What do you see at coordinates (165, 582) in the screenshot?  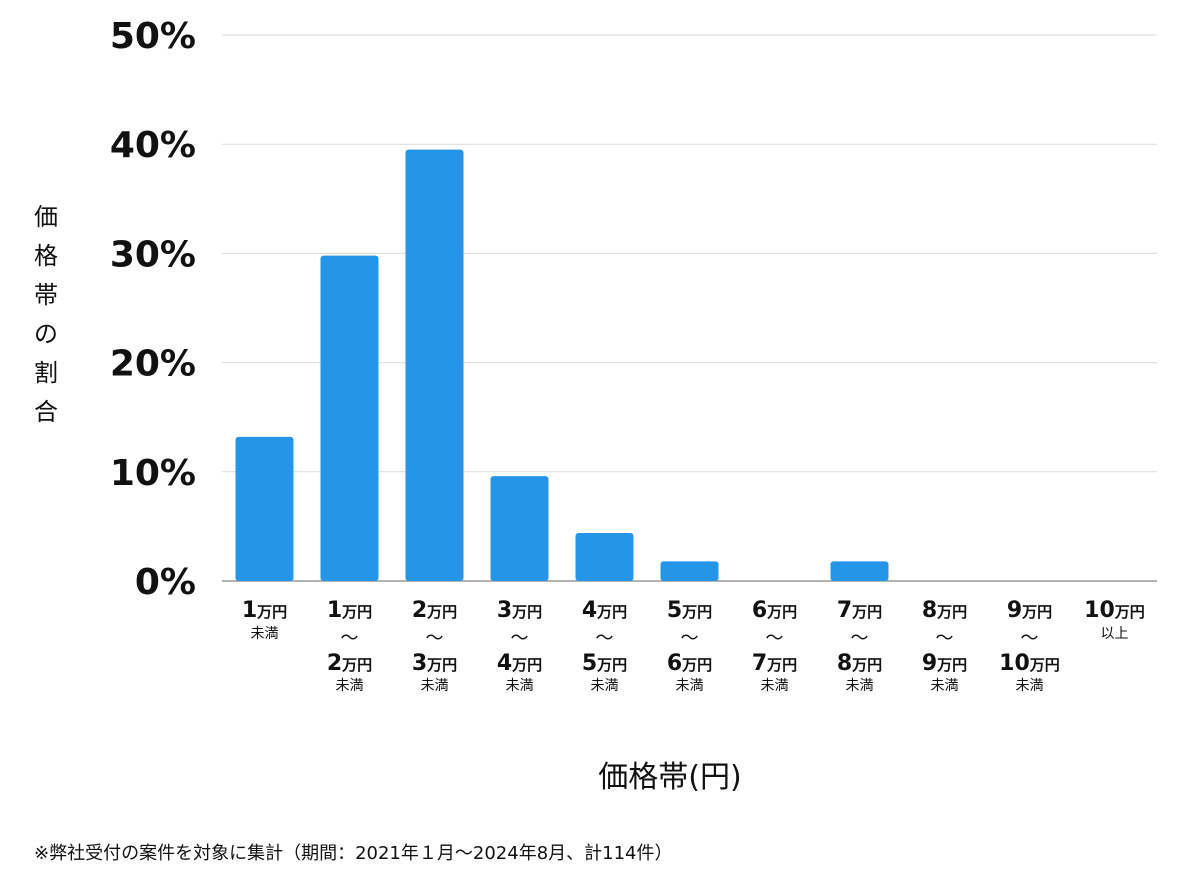 I see `y-tick-label: 0%` at bounding box center [165, 582].